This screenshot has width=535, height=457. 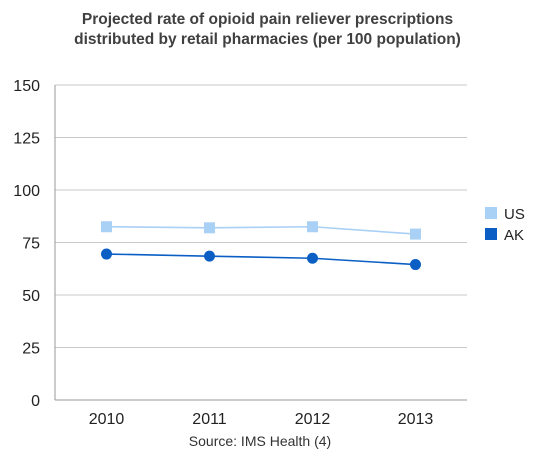 I want to click on legend-label: US, so click(x=514, y=214).